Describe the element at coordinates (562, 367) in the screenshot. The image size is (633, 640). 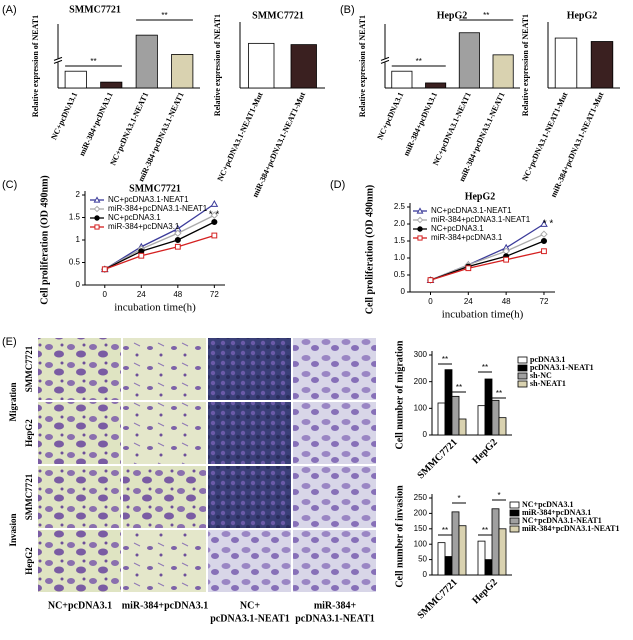
I see `legend-label: pcDNA3.1-NEAT1` at that location.